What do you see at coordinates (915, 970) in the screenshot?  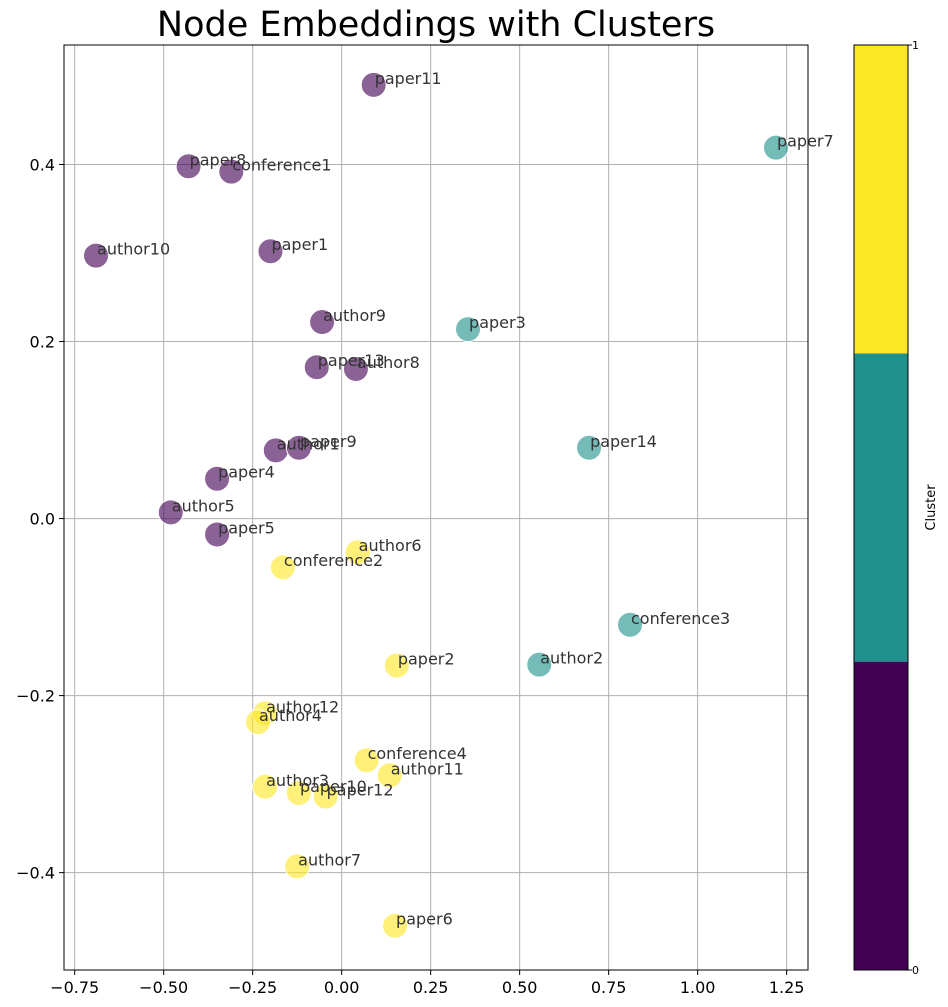 I see `colorbar-tick-label: 0` at bounding box center [915, 970].